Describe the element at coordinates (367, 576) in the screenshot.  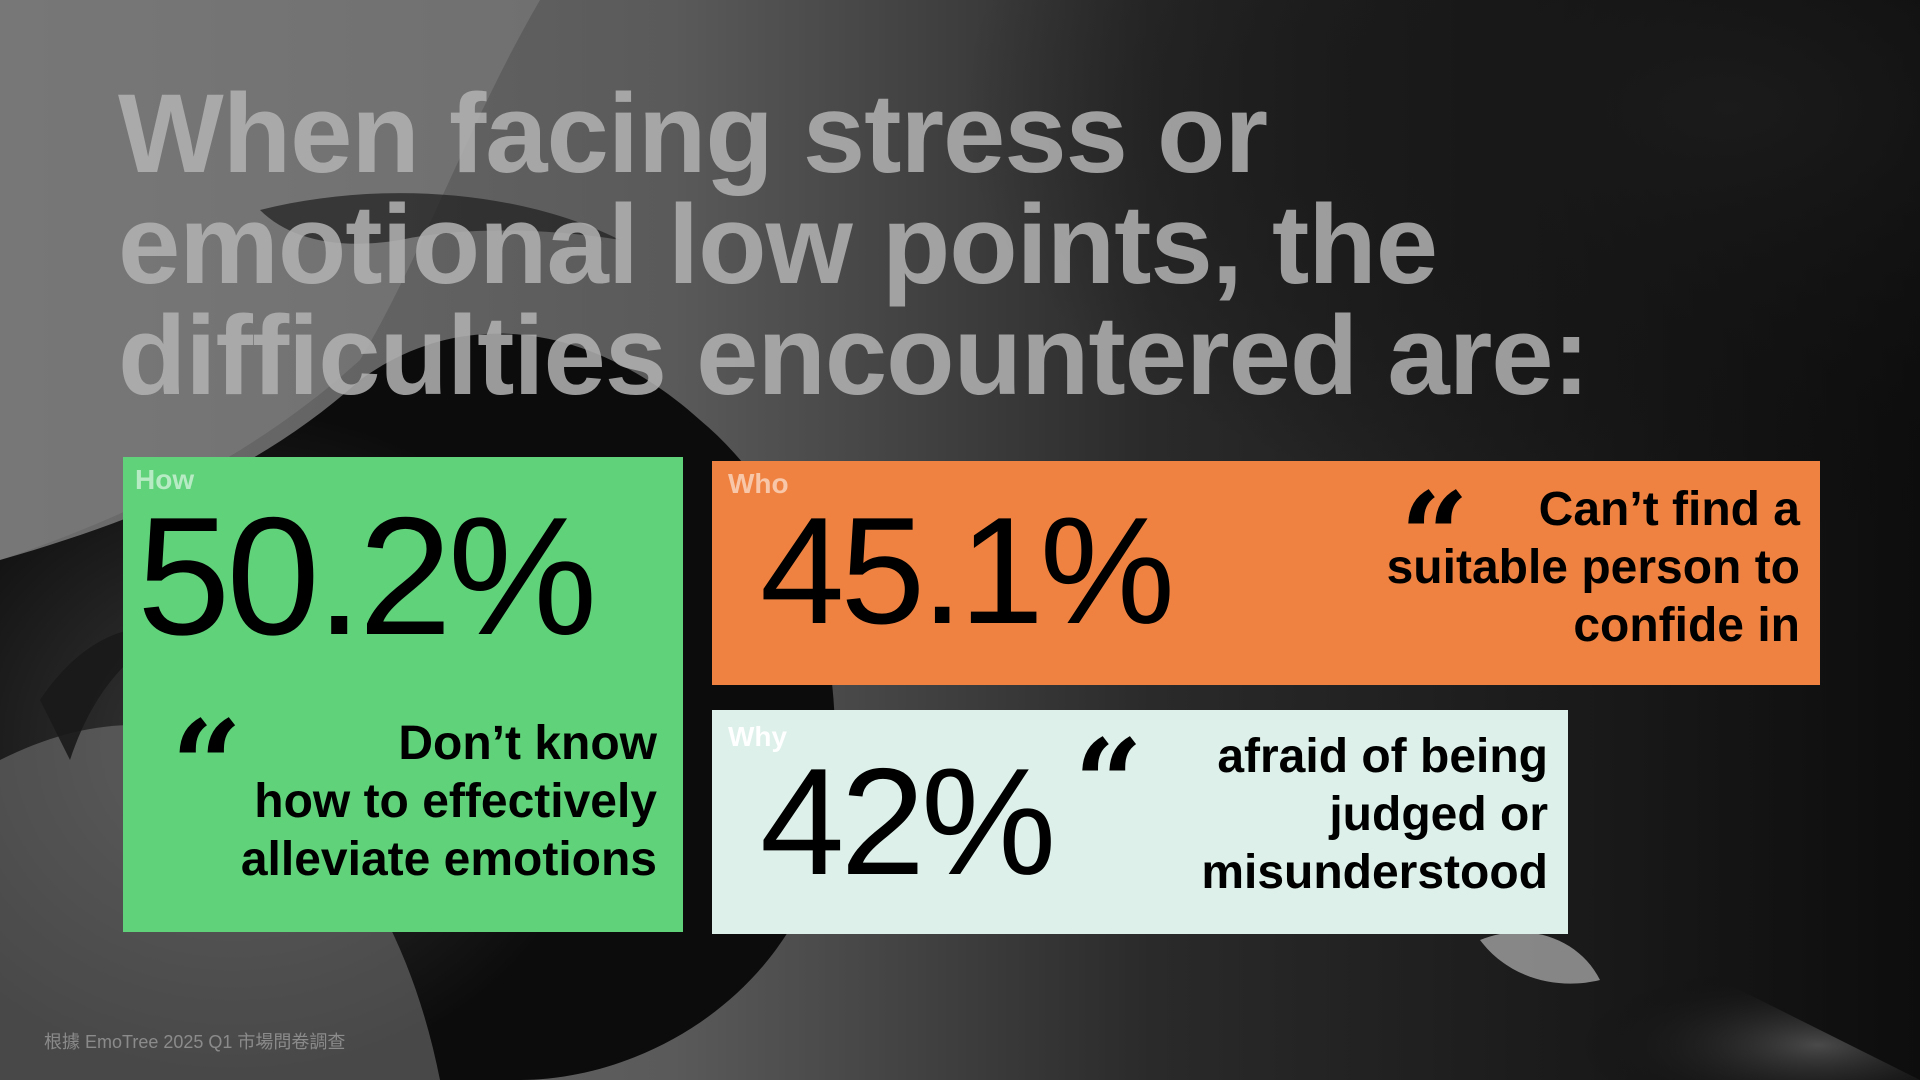
I see `stat-percentage: 50.2%` at that location.